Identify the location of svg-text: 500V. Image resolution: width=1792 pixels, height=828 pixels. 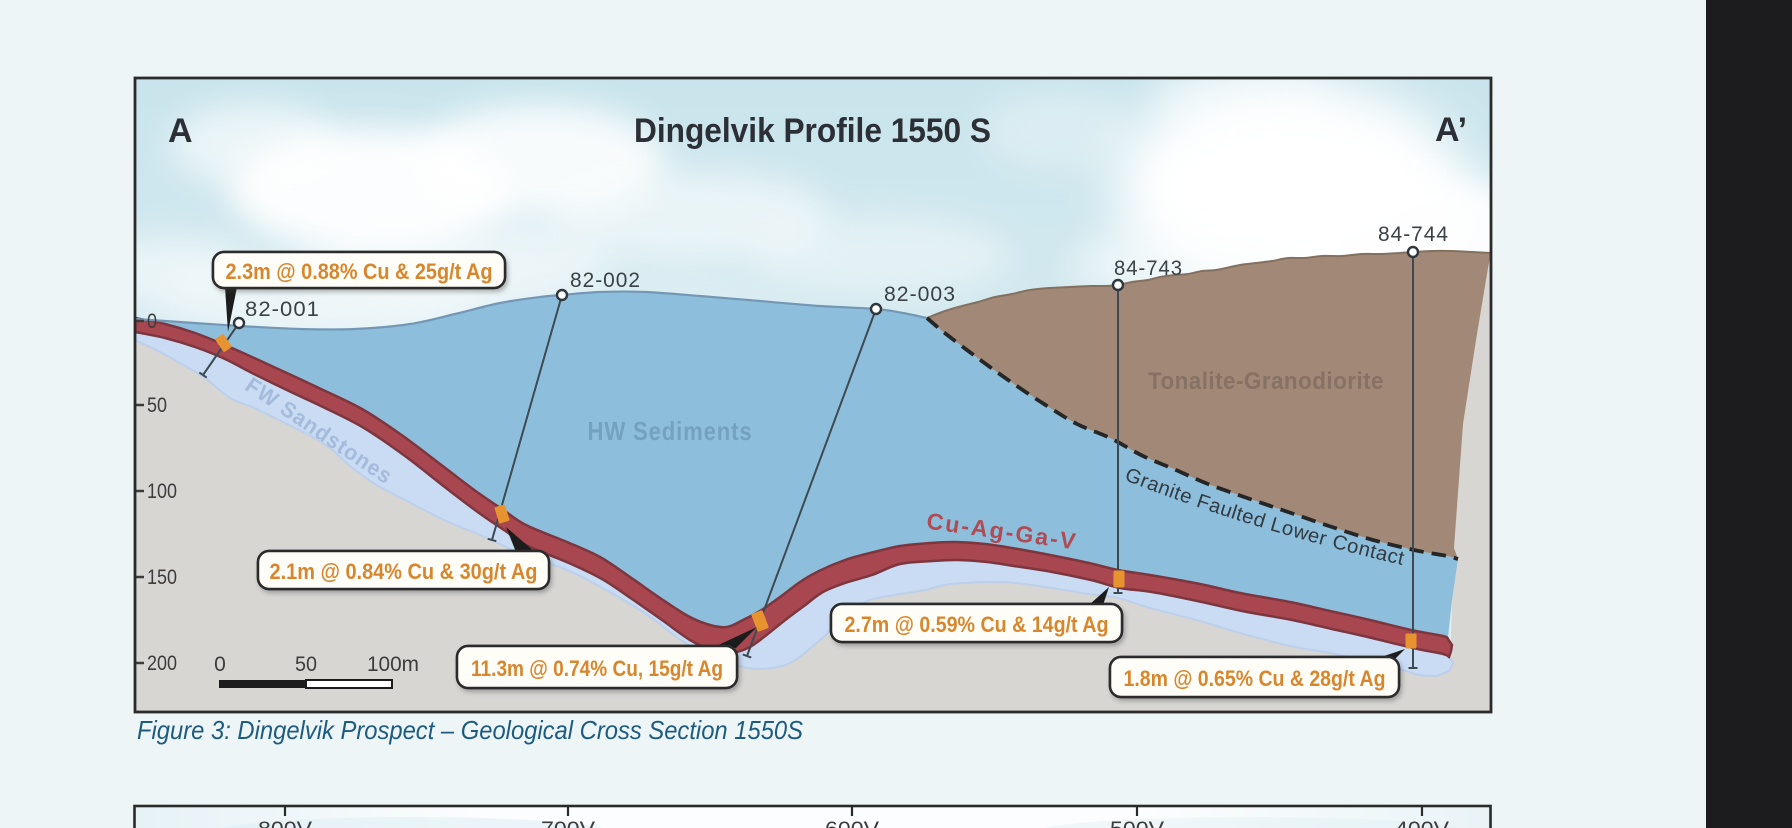
(1137, 823).